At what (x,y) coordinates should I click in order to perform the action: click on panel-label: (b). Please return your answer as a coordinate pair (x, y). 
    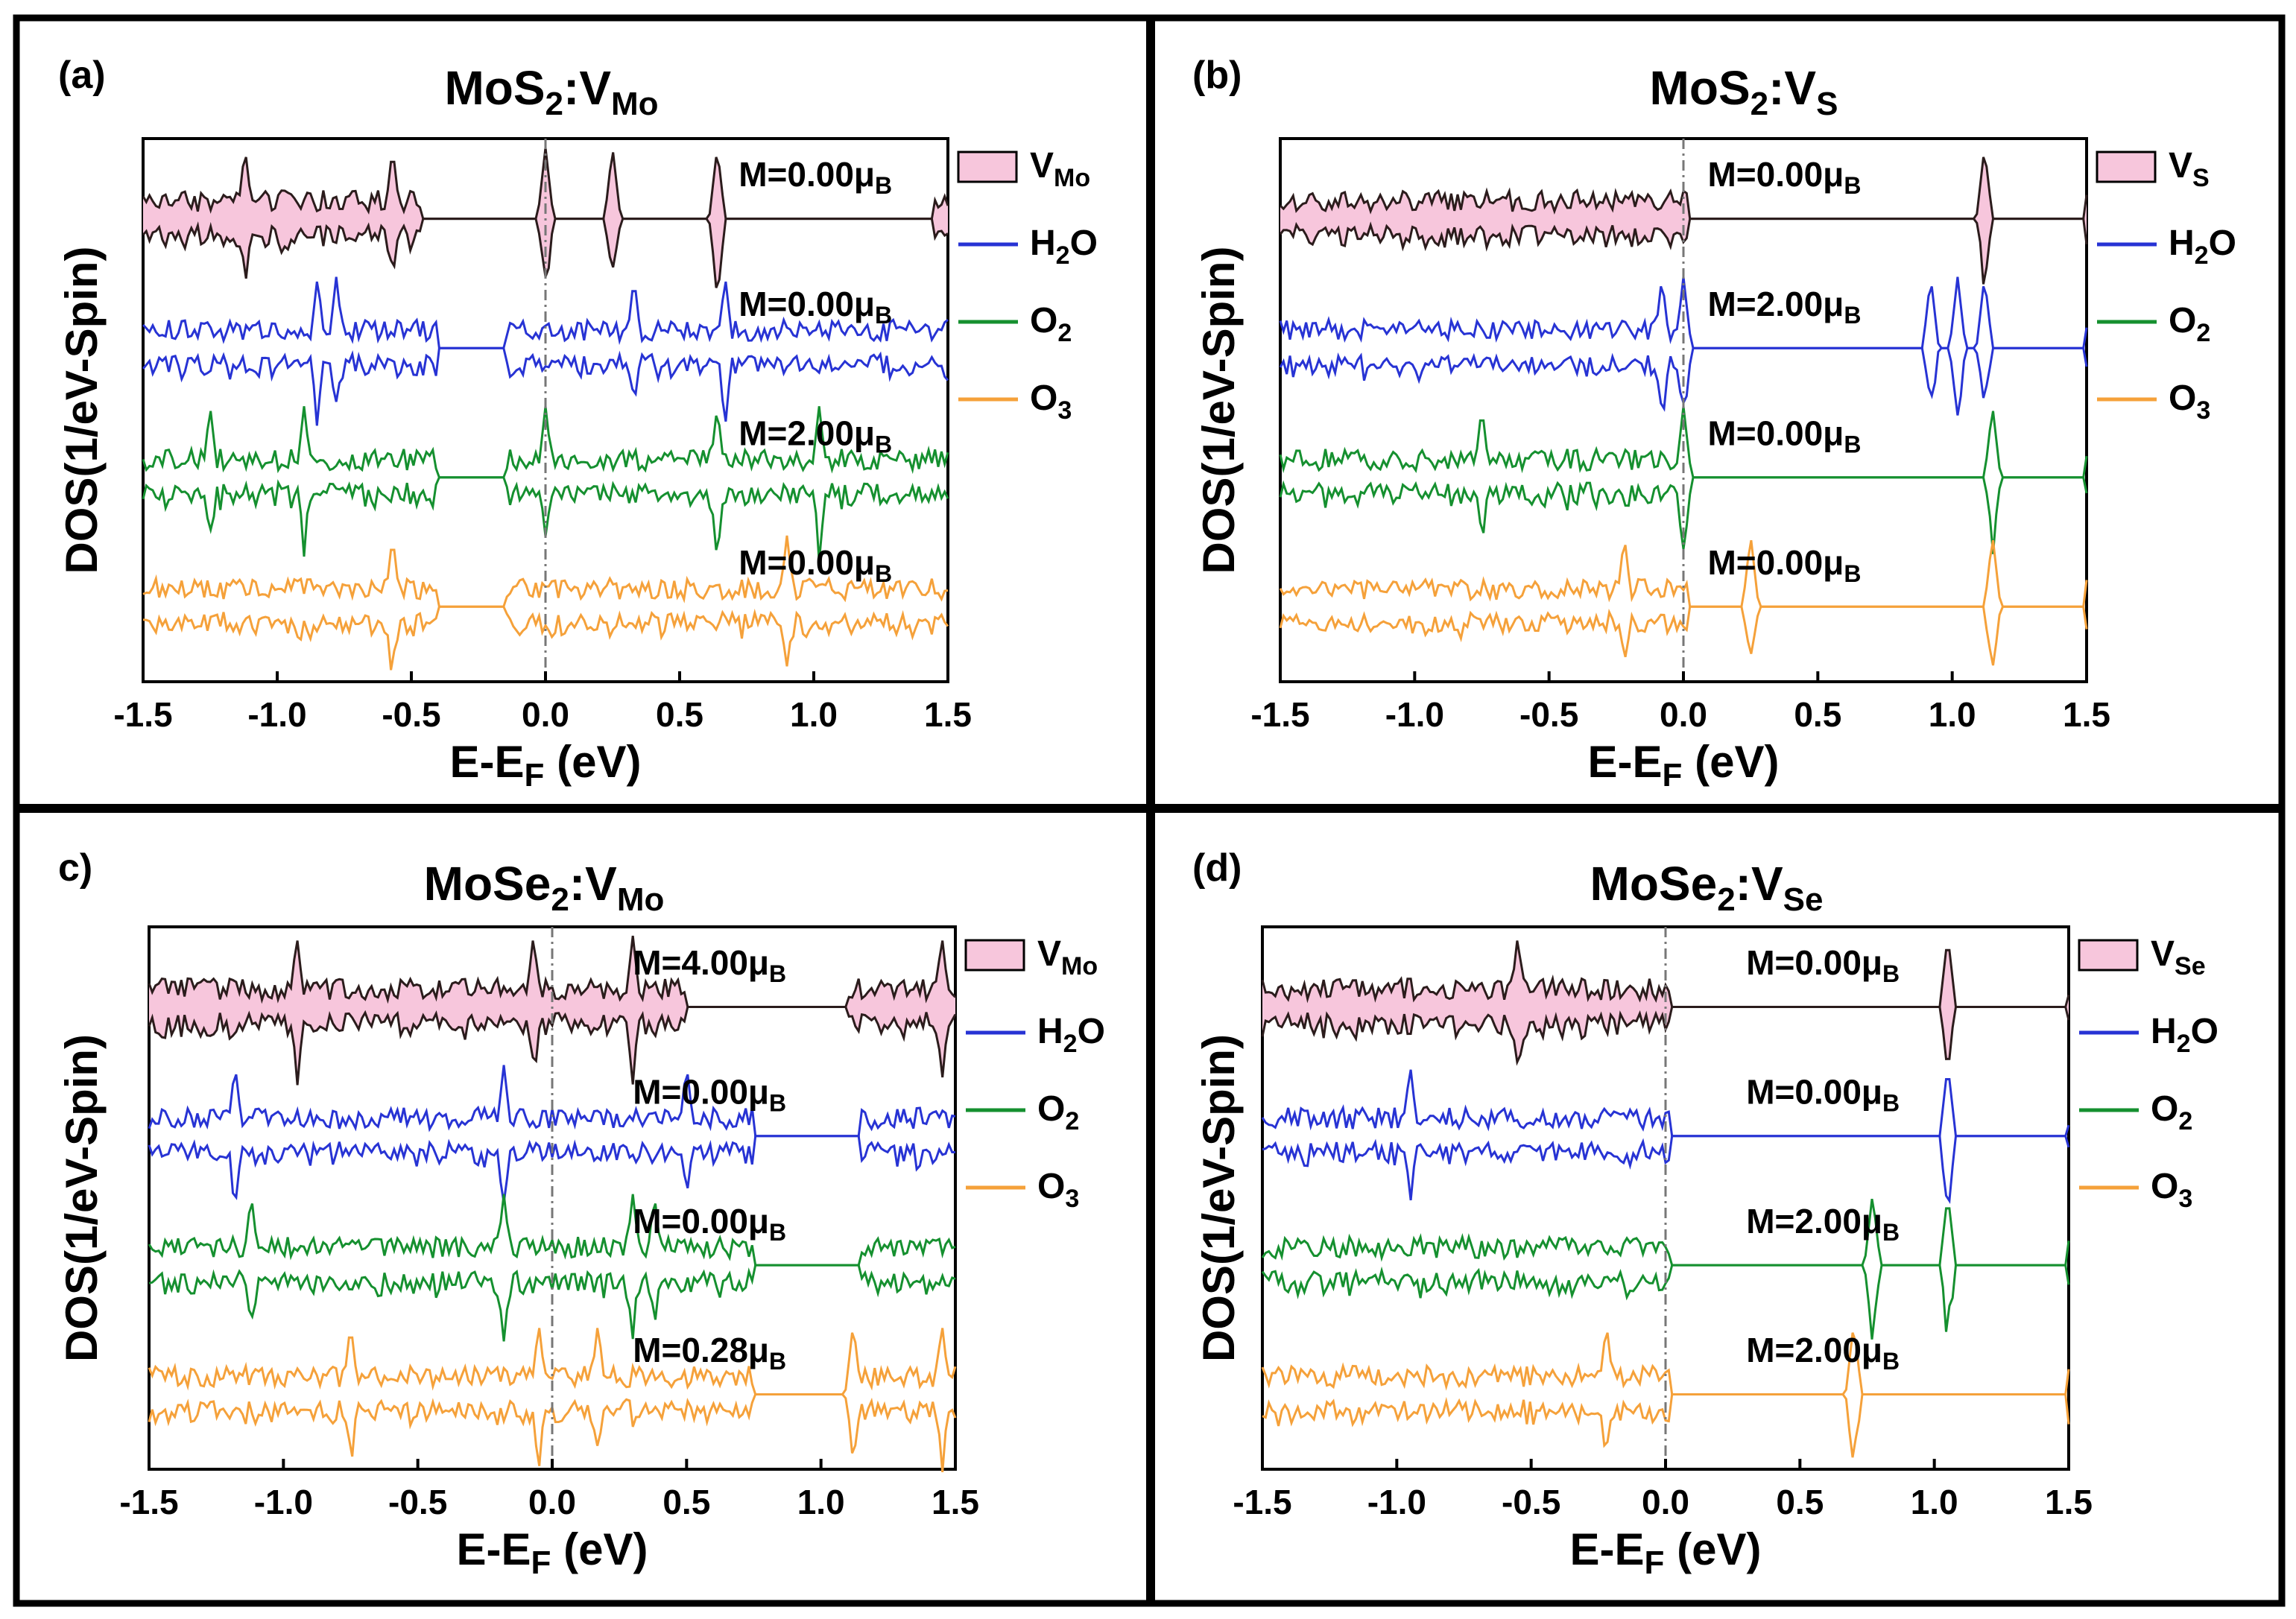
    Looking at the image, I should click on (1217, 75).